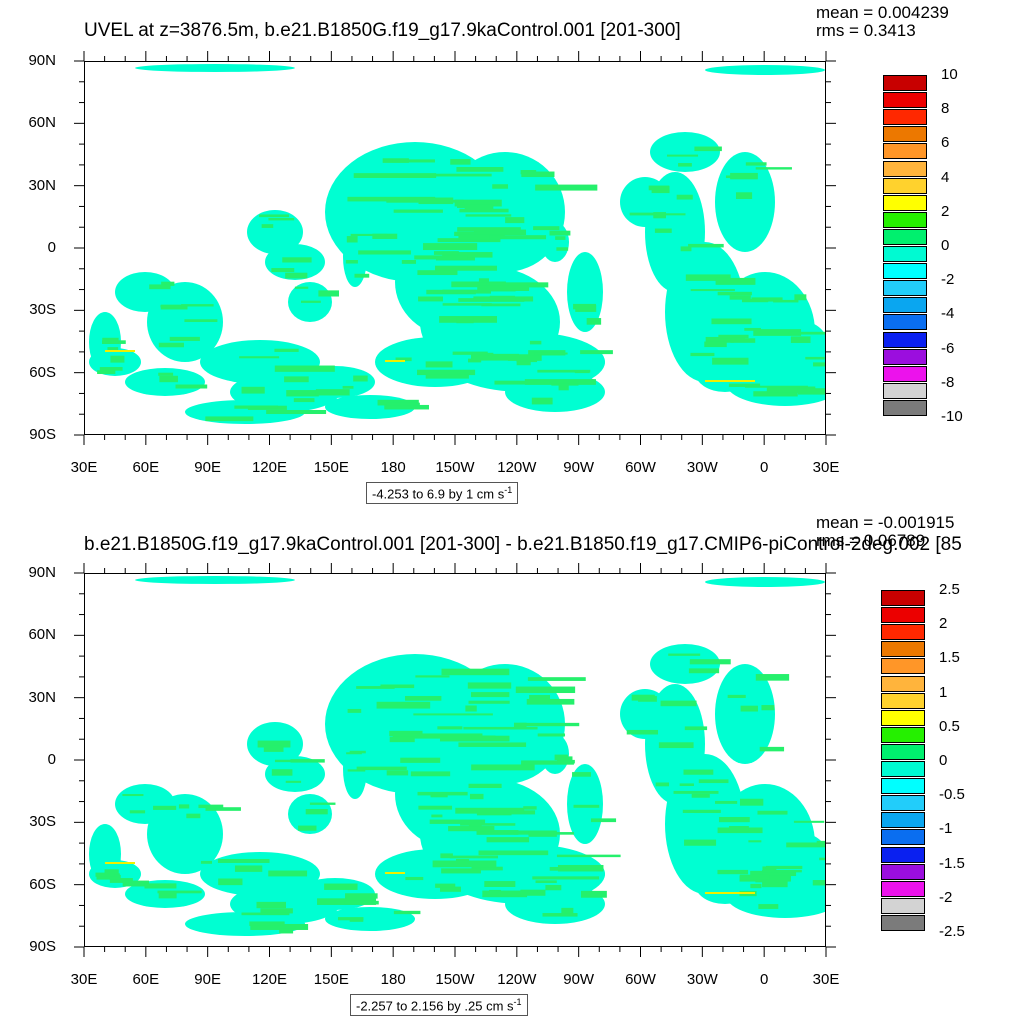  I want to click on x-tick-label: 150E, so click(331, 979).